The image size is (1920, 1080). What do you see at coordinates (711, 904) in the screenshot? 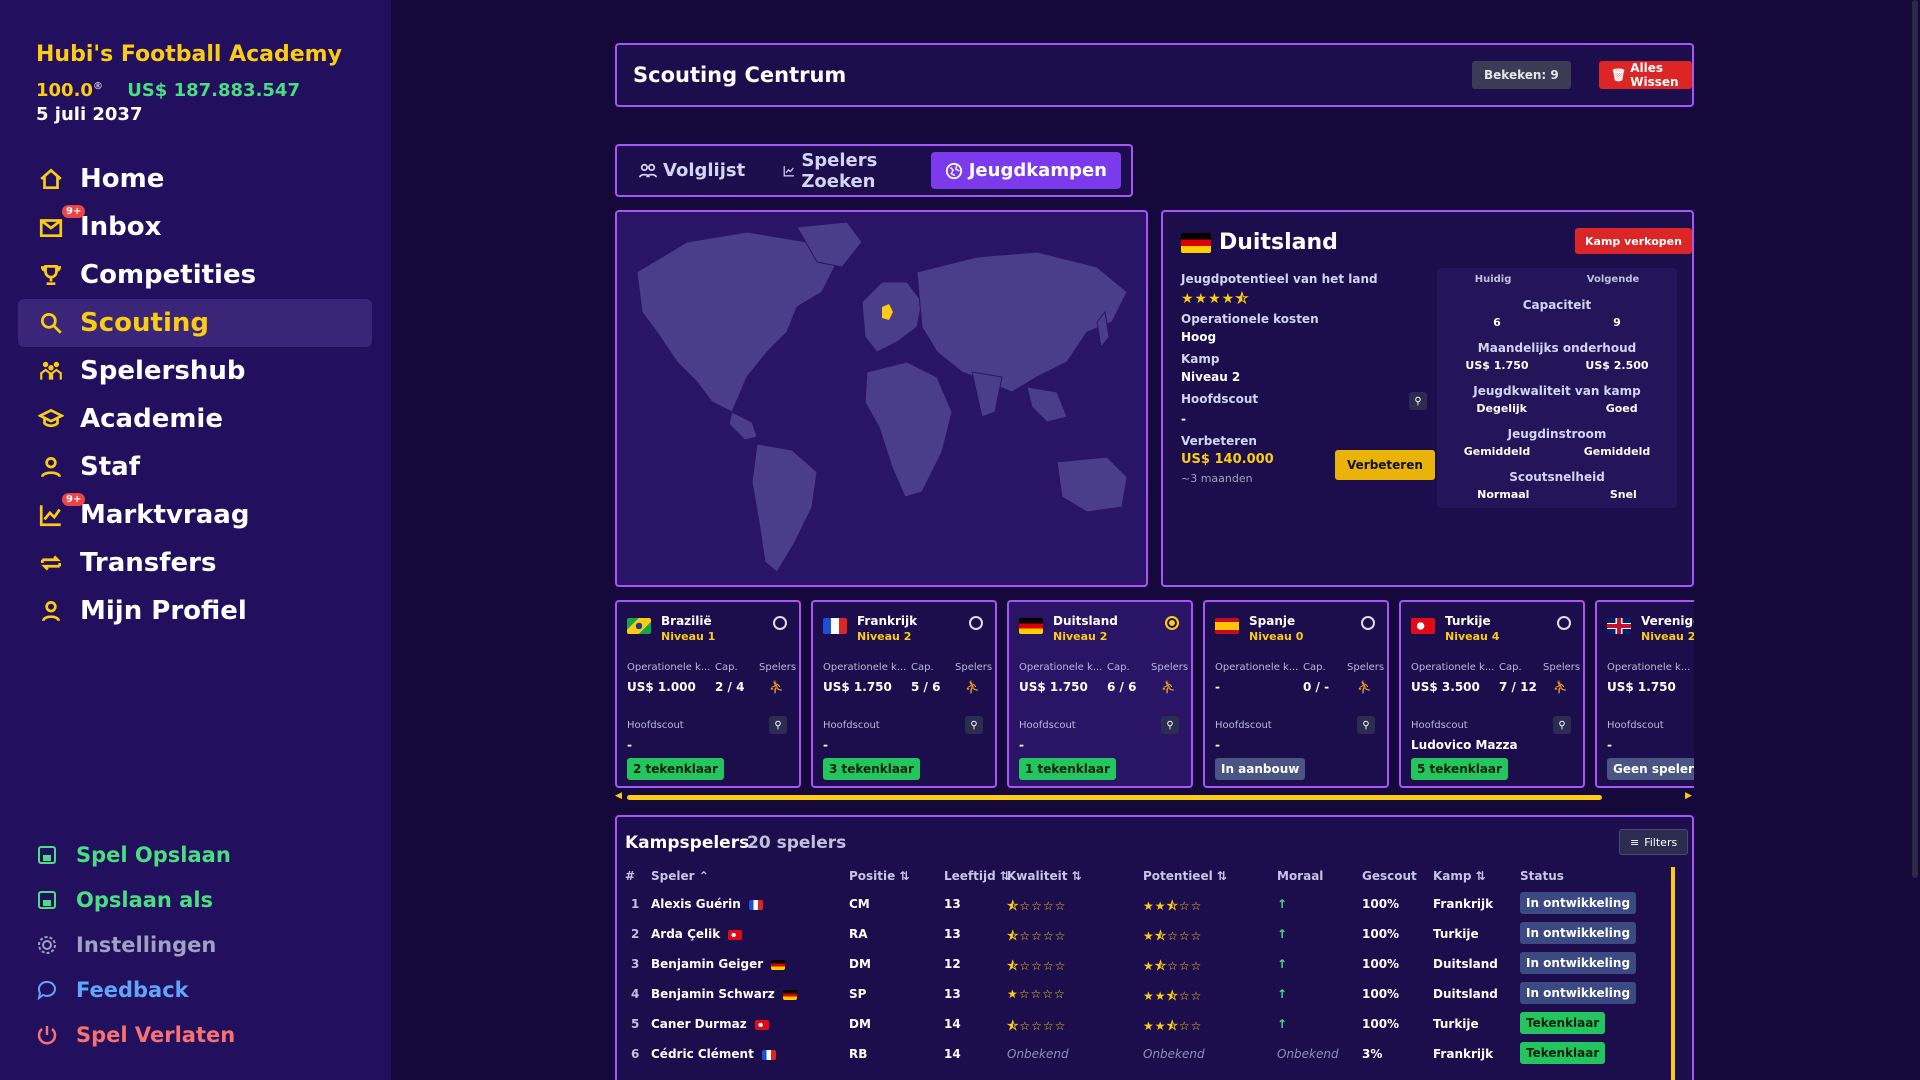
I see `player-name-cell: Alexis Guérin` at bounding box center [711, 904].